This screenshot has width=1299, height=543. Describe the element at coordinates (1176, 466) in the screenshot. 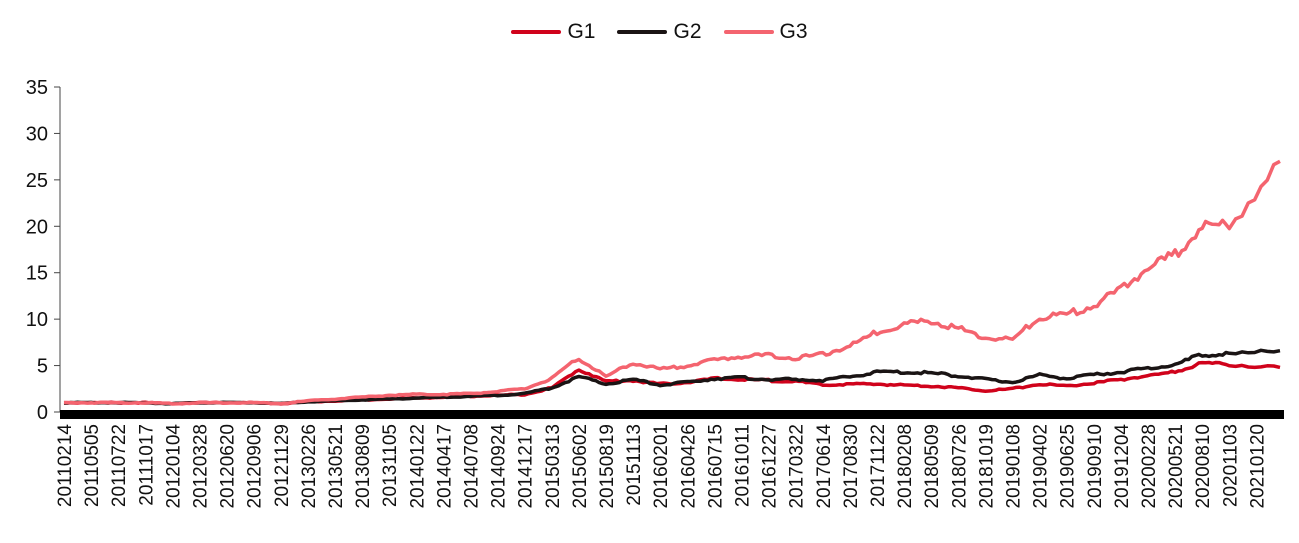

I see `x-tick-label: 20200521` at that location.